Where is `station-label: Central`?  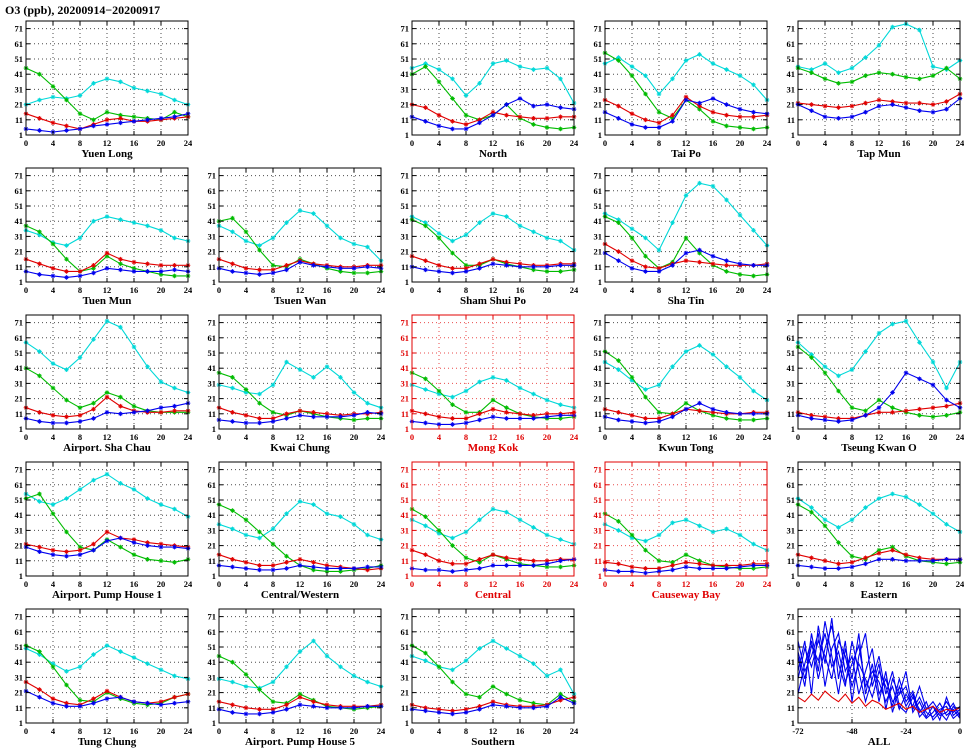
station-label: Central is located at coordinates (493, 595).